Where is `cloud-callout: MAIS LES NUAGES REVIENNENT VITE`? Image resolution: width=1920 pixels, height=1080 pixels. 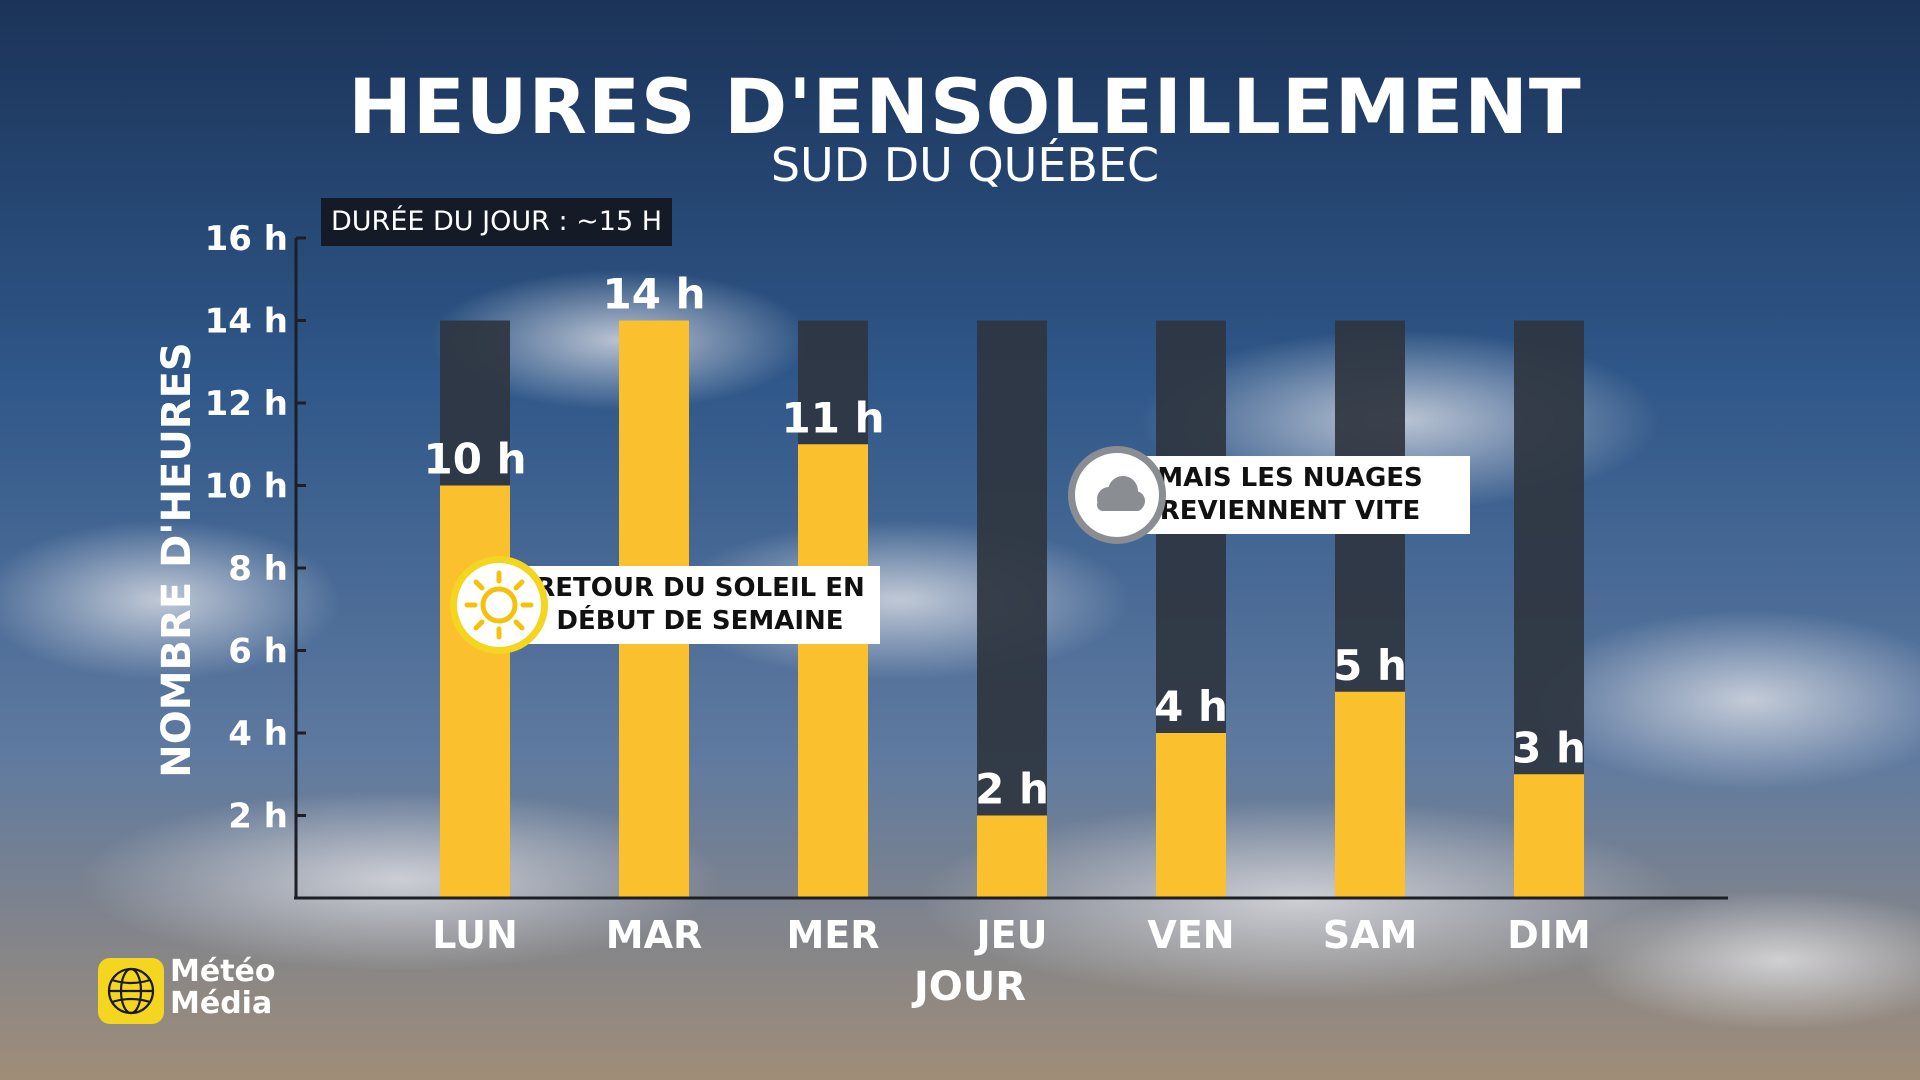
cloud-callout: MAIS LES NUAGES REVIENNENT VITE is located at coordinates (1290, 495).